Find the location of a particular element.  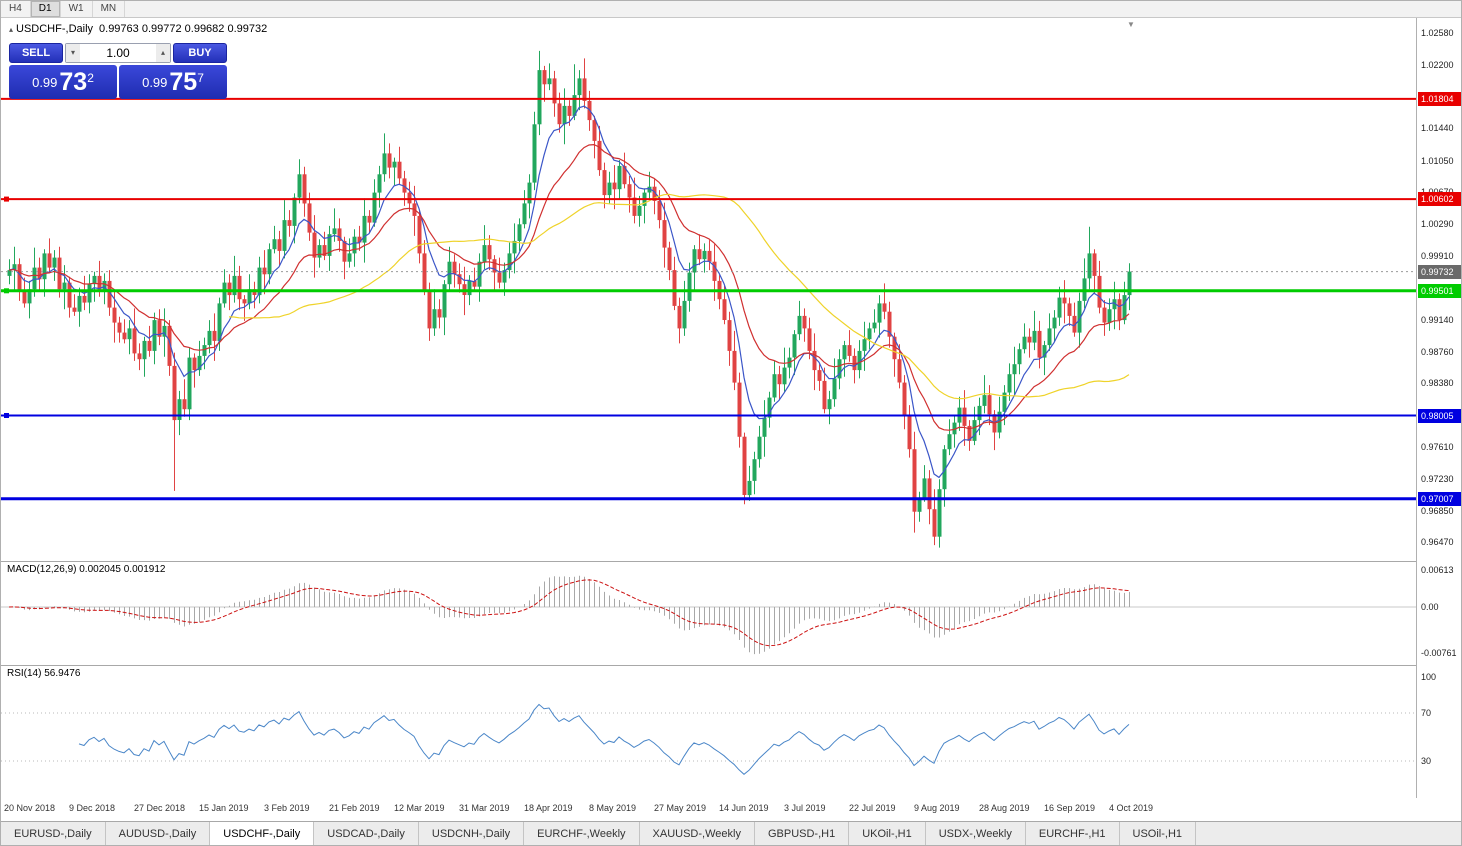

axis-label: 0.00 is located at coordinates (1430, 607).